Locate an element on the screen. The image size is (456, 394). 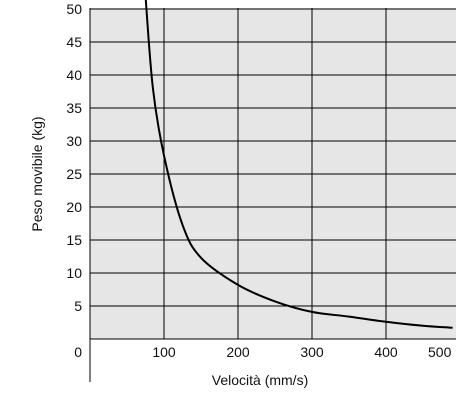
y-tick-label: 40 is located at coordinates (74, 75).